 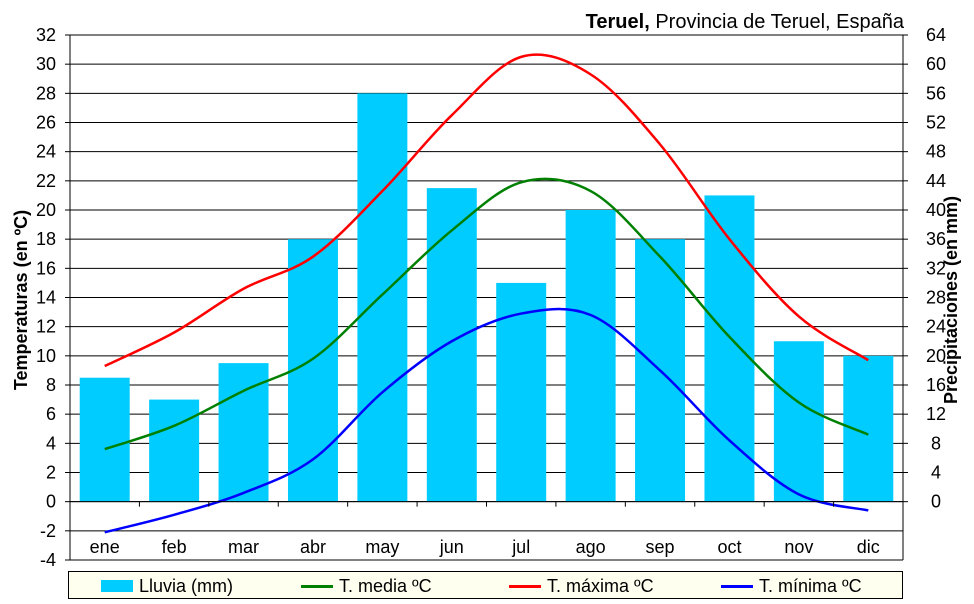 What do you see at coordinates (243, 547) in the screenshot?
I see `x-tick-label-mar: mar` at bounding box center [243, 547].